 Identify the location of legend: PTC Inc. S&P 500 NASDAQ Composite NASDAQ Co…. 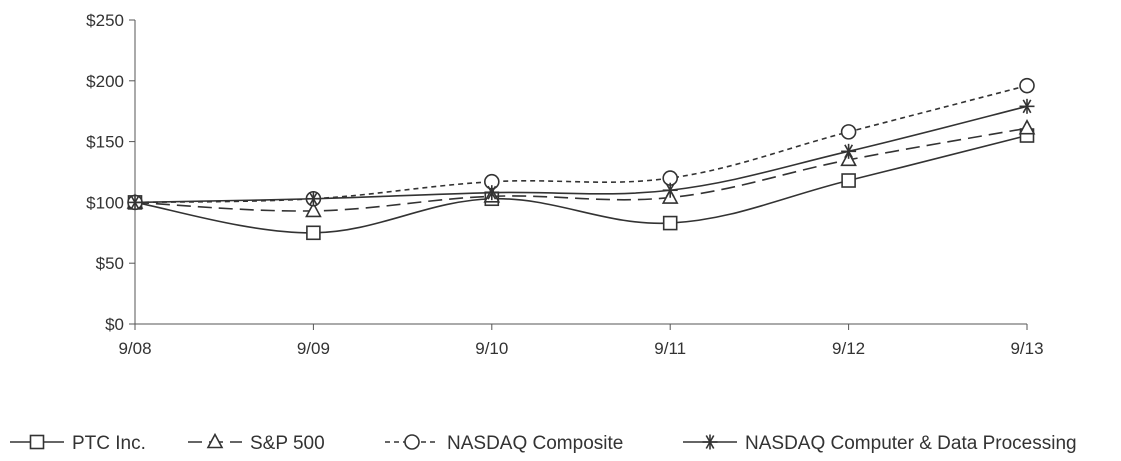
(543, 443).